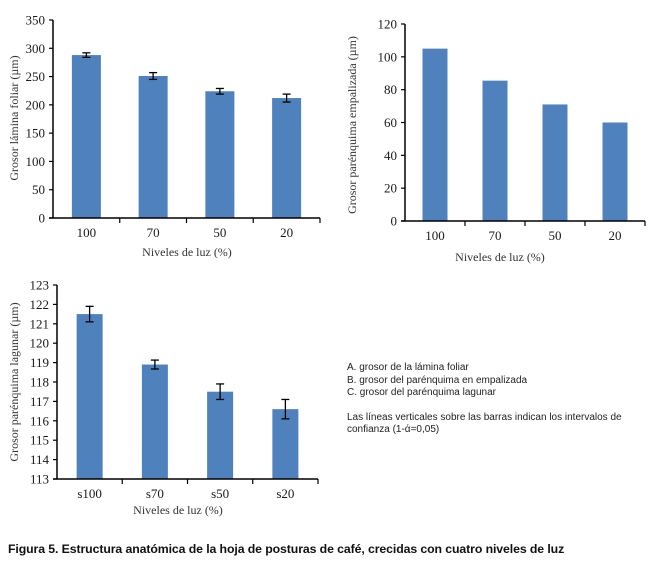 The image size is (661, 567). Describe the element at coordinates (408, 367) in the screenshot. I see `legend-note-a: A. grosor de la lámina foliar` at that location.